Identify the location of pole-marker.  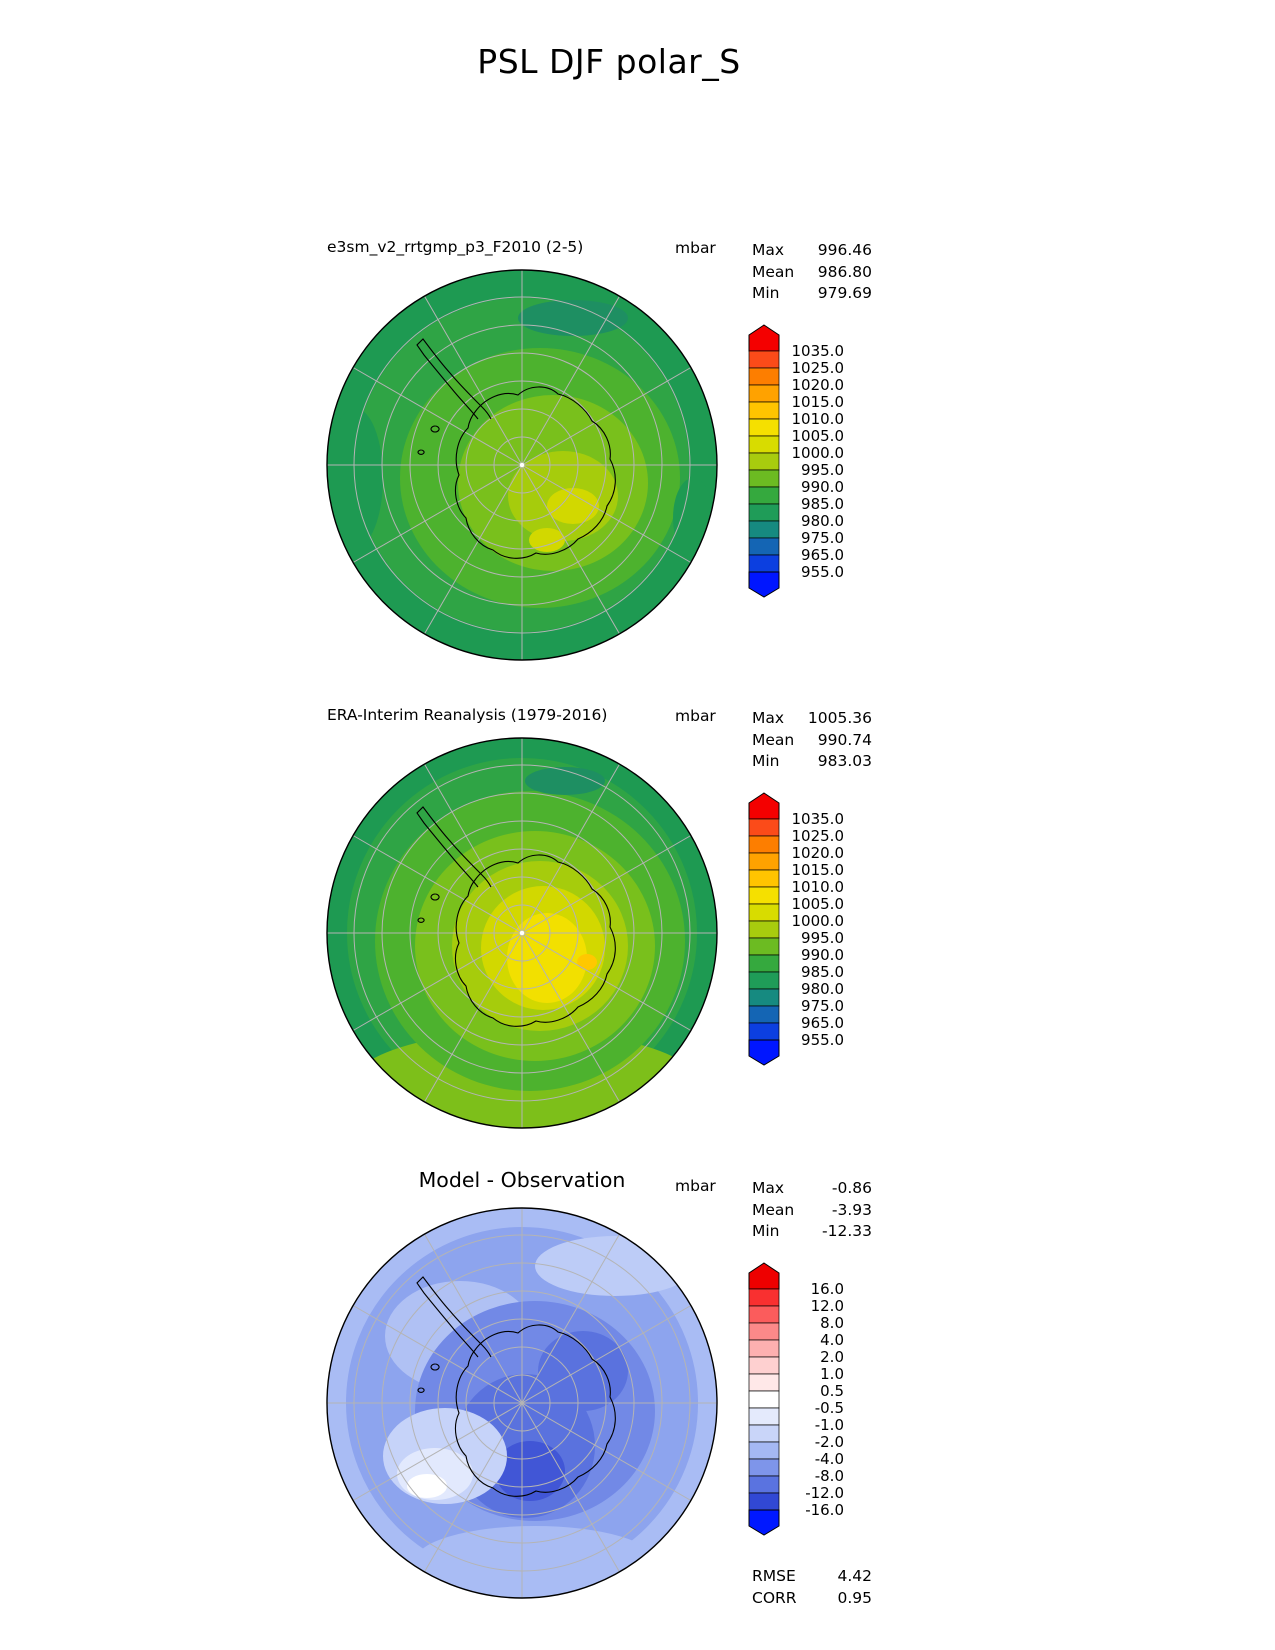
(522, 465).